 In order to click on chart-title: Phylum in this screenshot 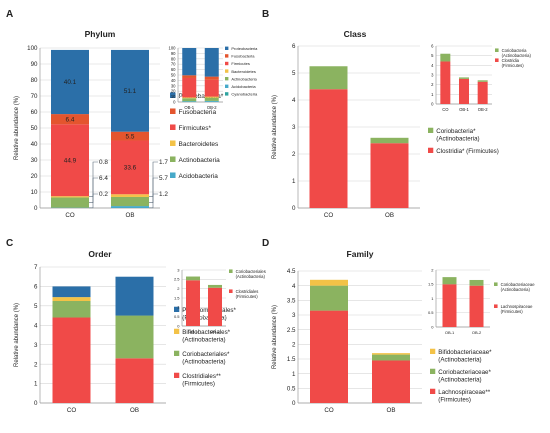, I will do `click(100, 34)`.